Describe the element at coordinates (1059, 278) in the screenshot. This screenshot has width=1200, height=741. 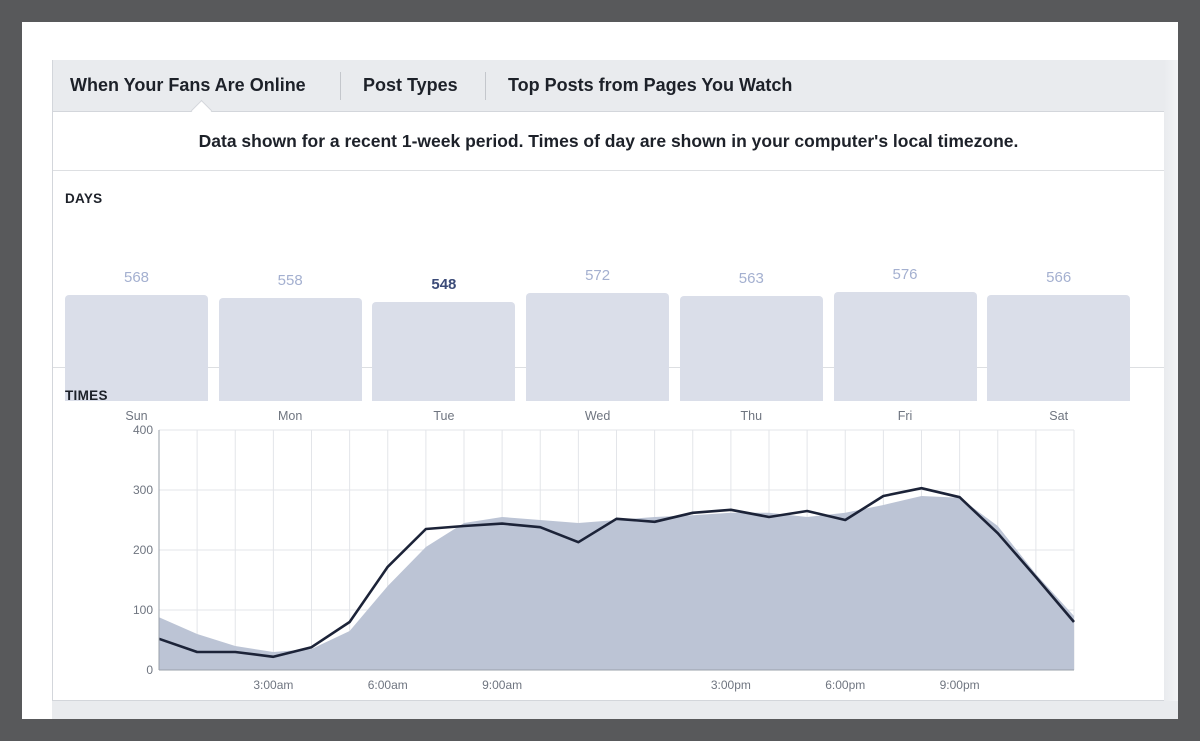
I see `day-value-label: 566` at that location.